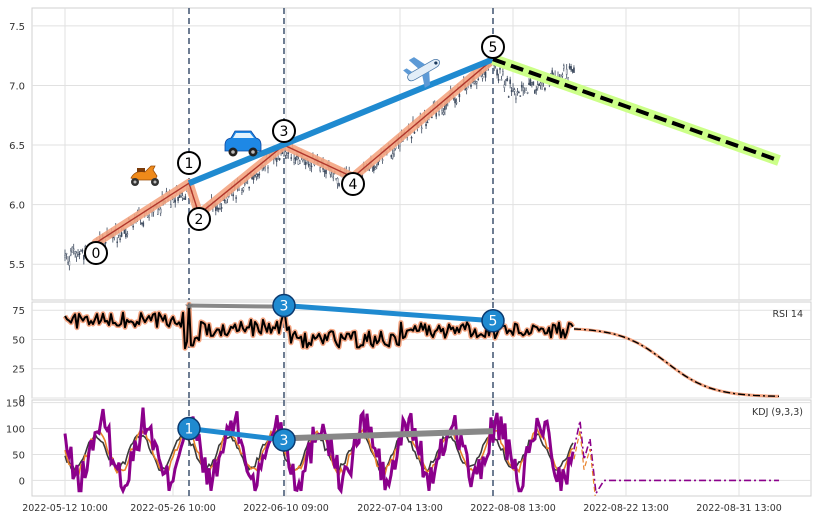  I want to click on wave-label: 2, so click(199, 220).